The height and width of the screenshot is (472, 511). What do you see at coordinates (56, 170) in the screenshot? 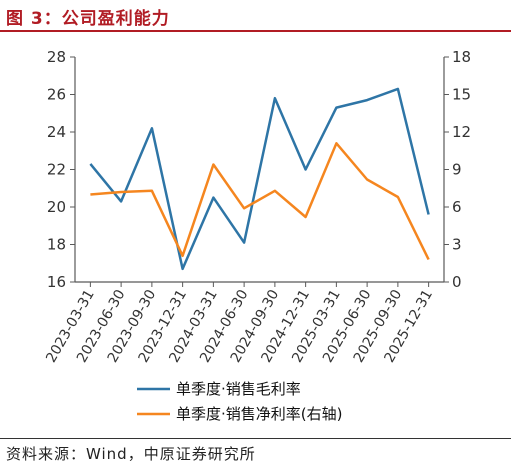
I see `left-tick-label: 22` at bounding box center [56, 170].